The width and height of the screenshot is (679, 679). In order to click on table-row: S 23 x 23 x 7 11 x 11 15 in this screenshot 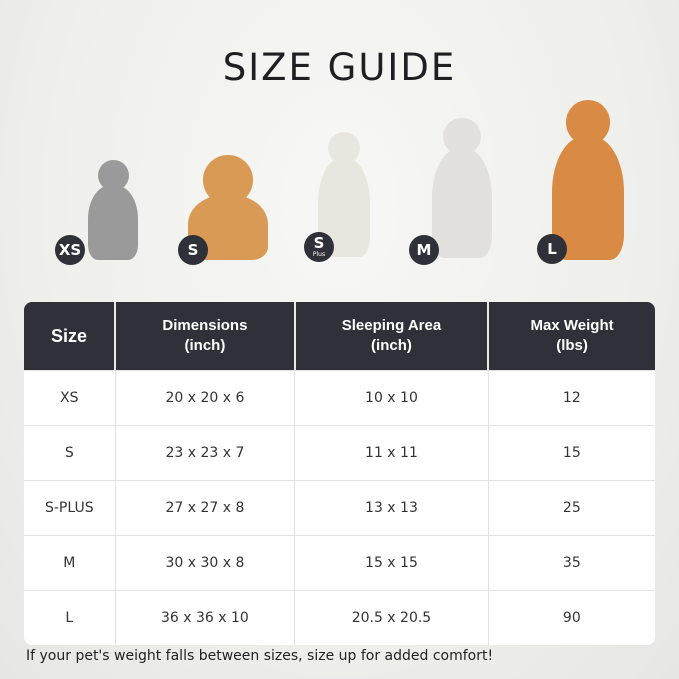, I will do `click(339, 453)`.